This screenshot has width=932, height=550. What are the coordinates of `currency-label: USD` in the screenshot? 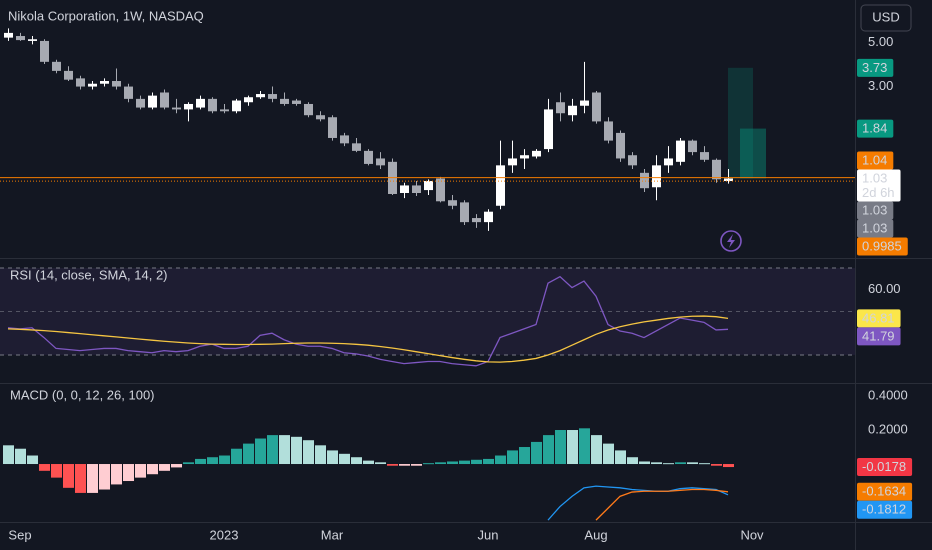 It's located at (885, 16).